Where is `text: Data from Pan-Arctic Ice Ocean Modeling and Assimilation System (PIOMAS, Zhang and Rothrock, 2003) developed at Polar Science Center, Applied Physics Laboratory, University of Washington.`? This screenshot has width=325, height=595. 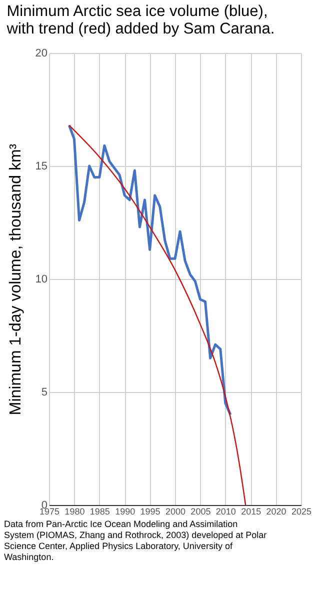
text: Data from Pan-Arctic Ice Ocean Modeling and Assimilation System (PIOMAS, Zhang and Rothrock, 2003) developed at Polar Science Center, Applied Physics Laboratory, University of Washington. is located at coordinates (135, 540).